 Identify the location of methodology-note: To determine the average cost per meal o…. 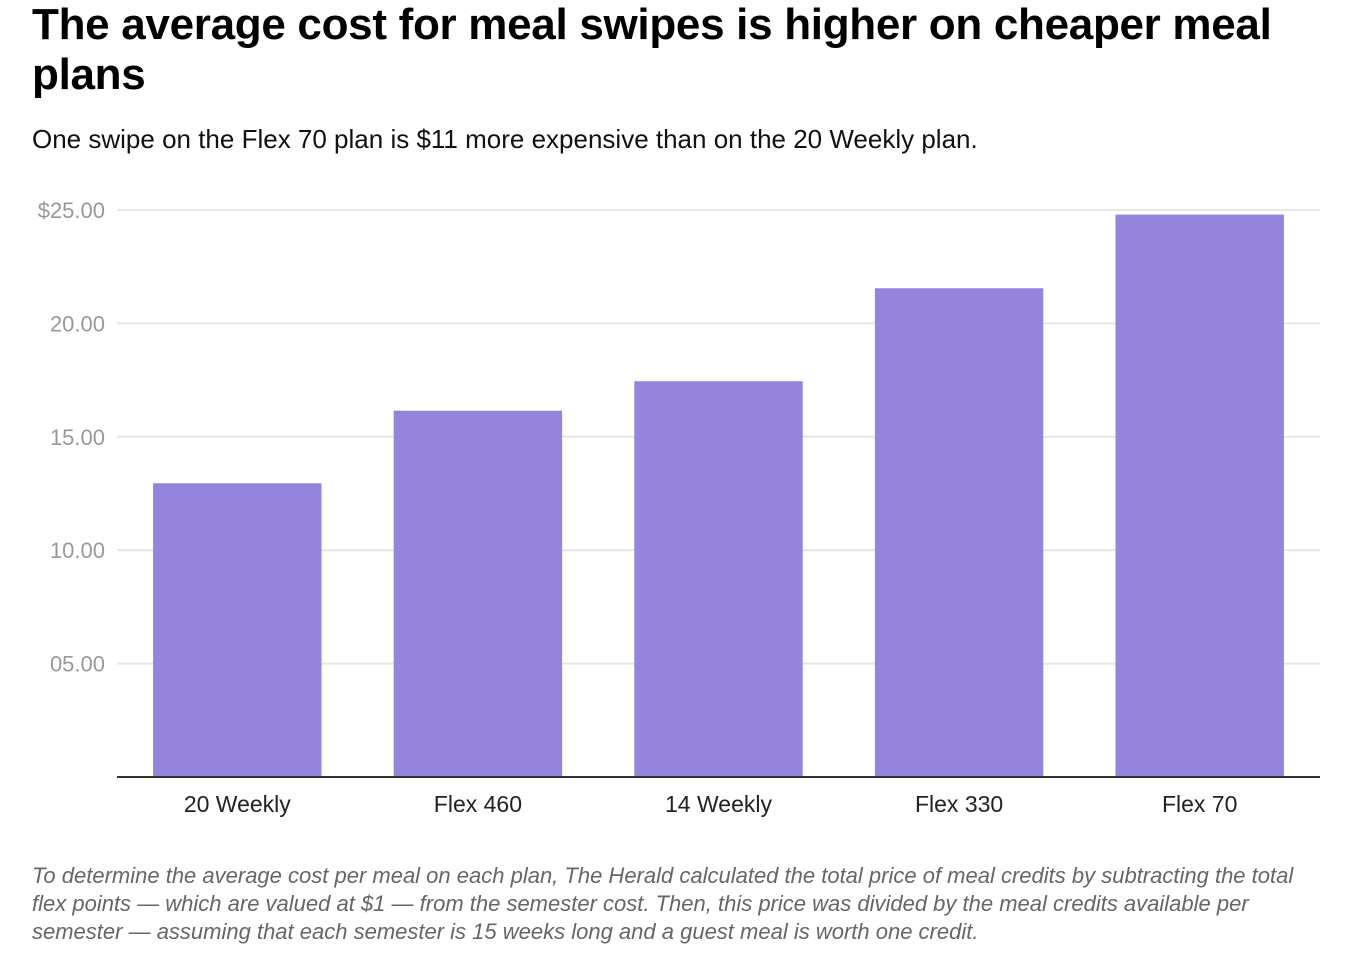
(663, 903).